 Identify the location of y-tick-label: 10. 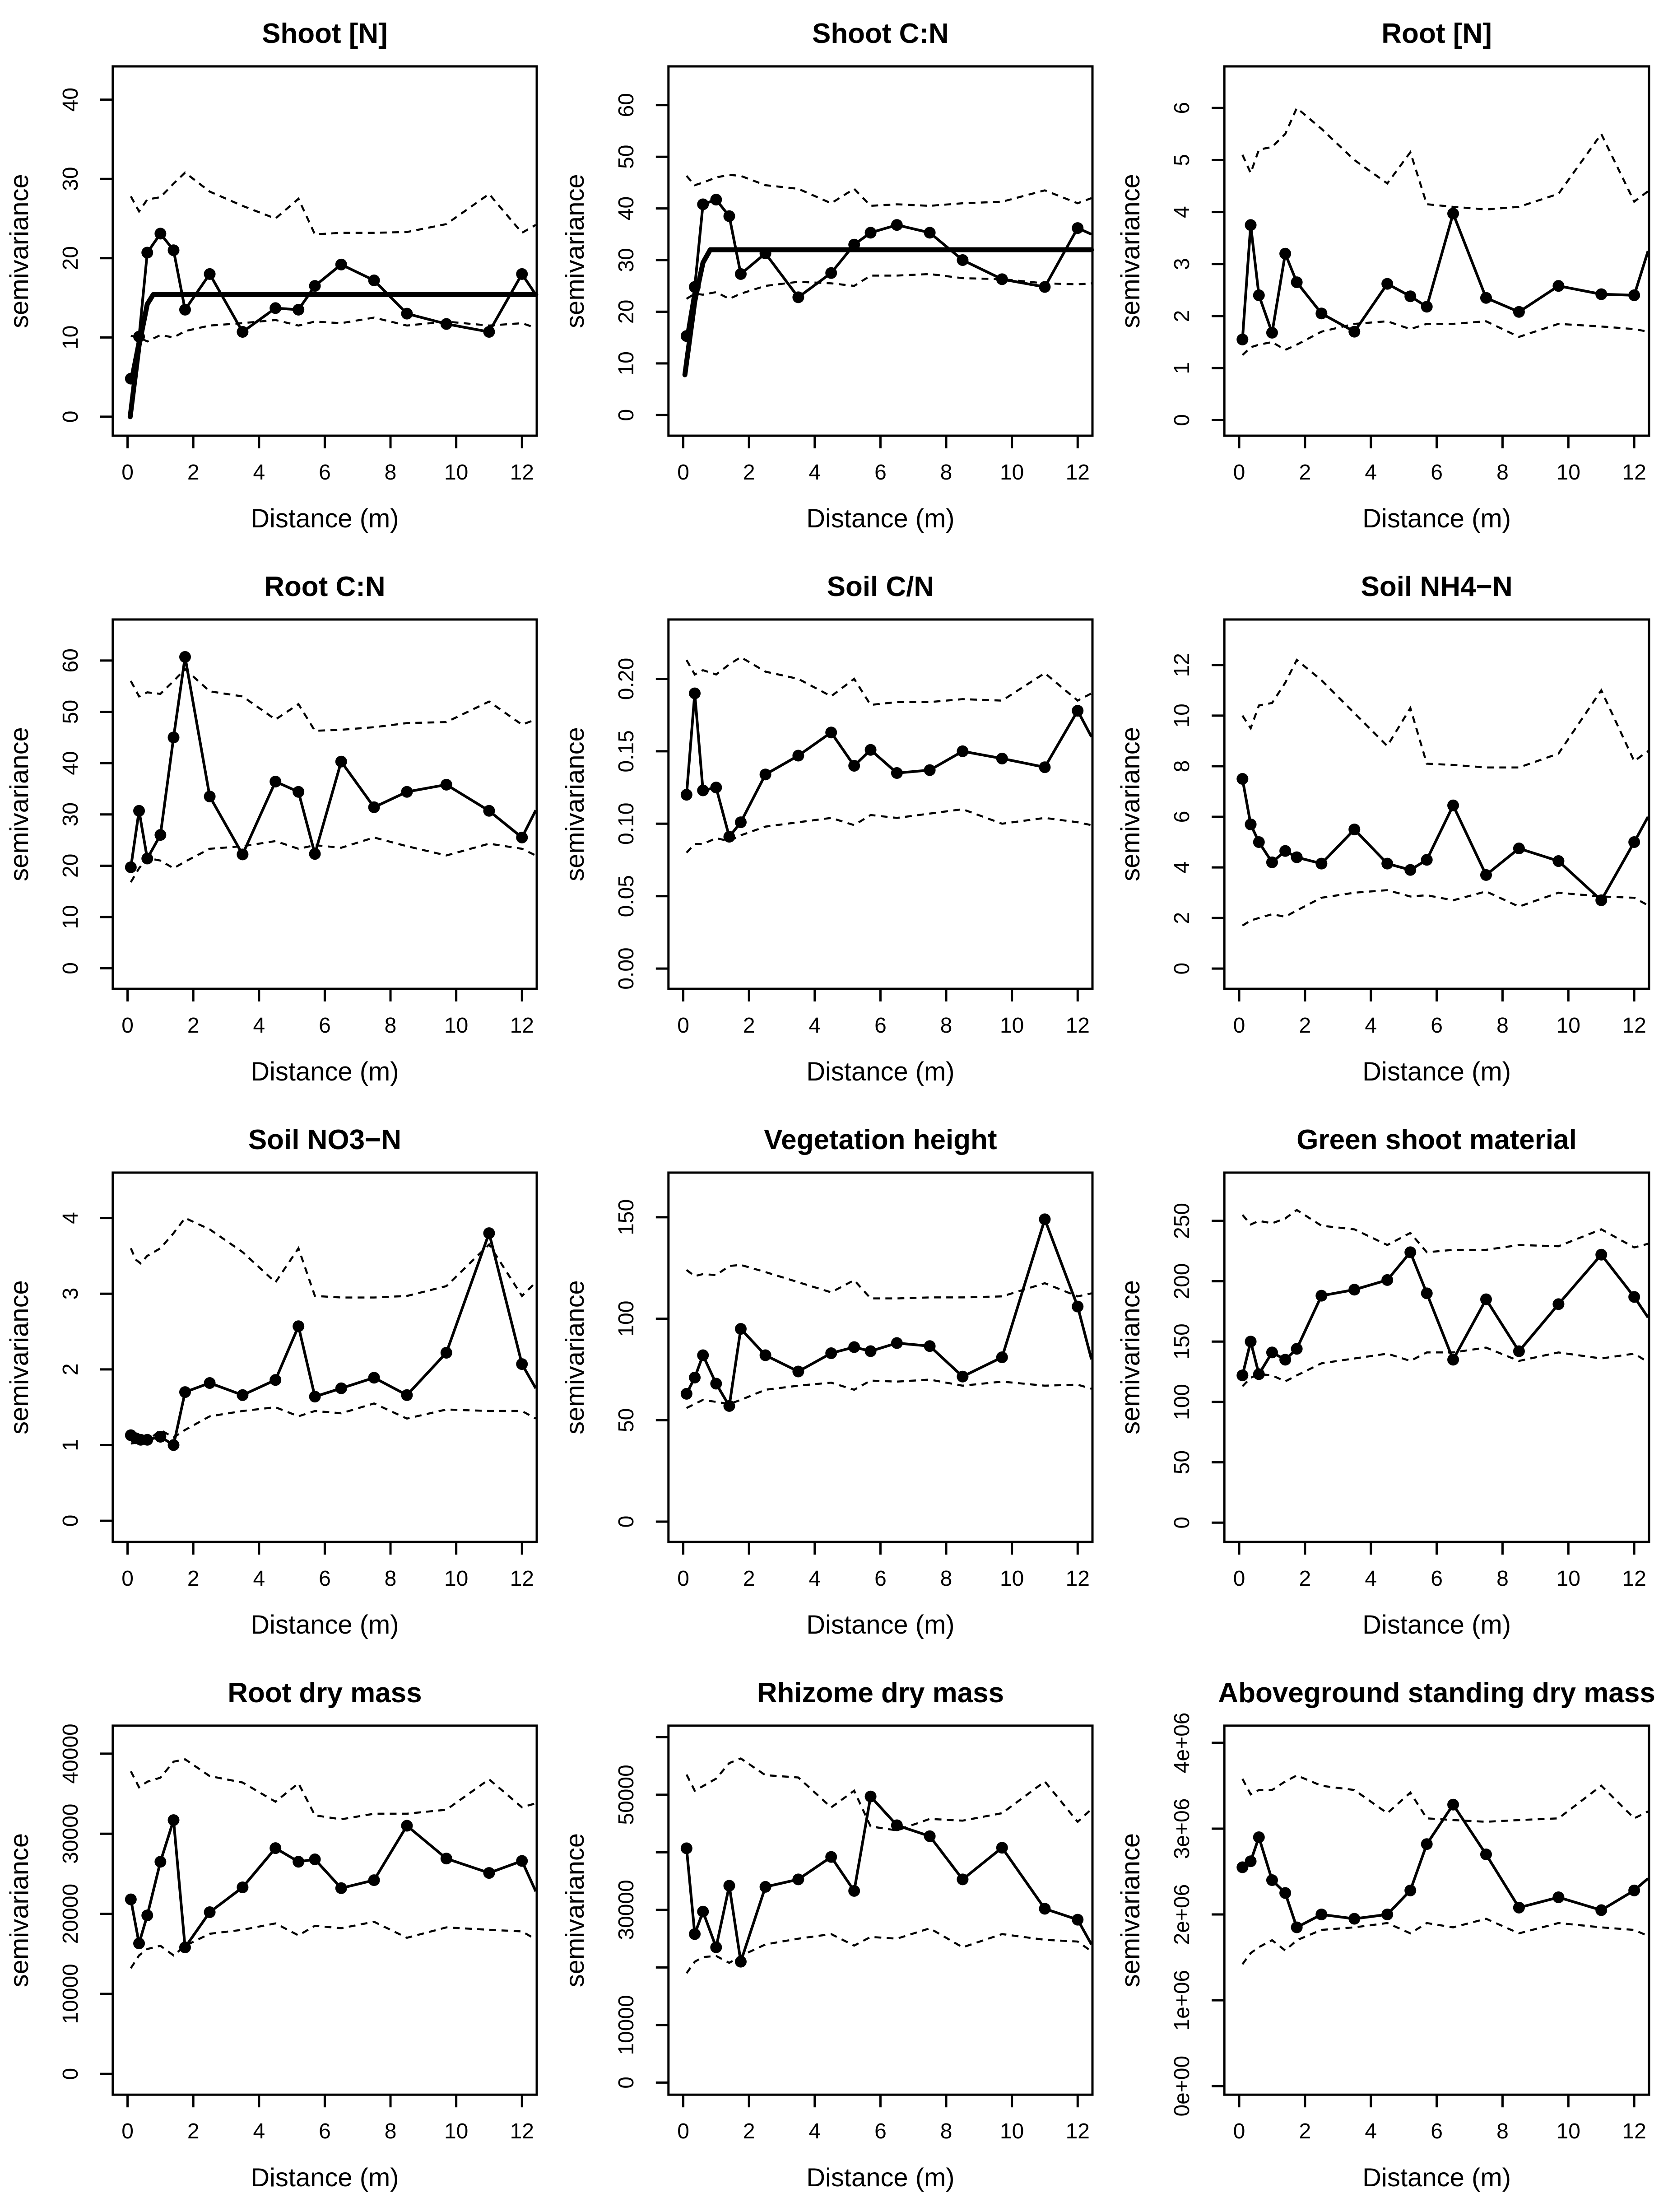
(1182, 715).